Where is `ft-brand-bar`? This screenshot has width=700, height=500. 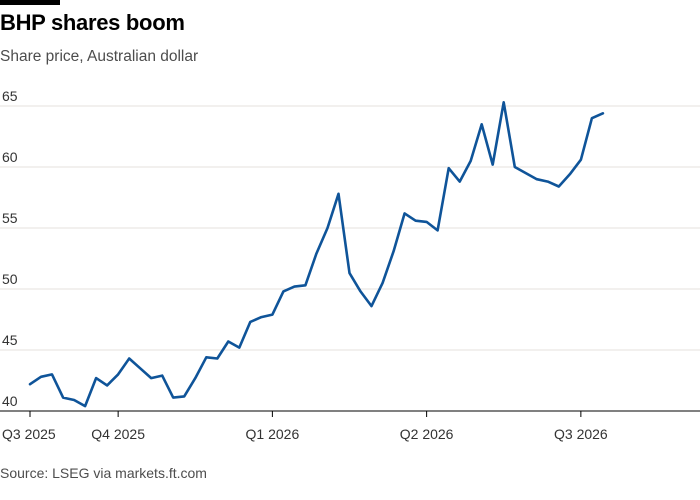
ft-brand-bar is located at coordinates (30, 2).